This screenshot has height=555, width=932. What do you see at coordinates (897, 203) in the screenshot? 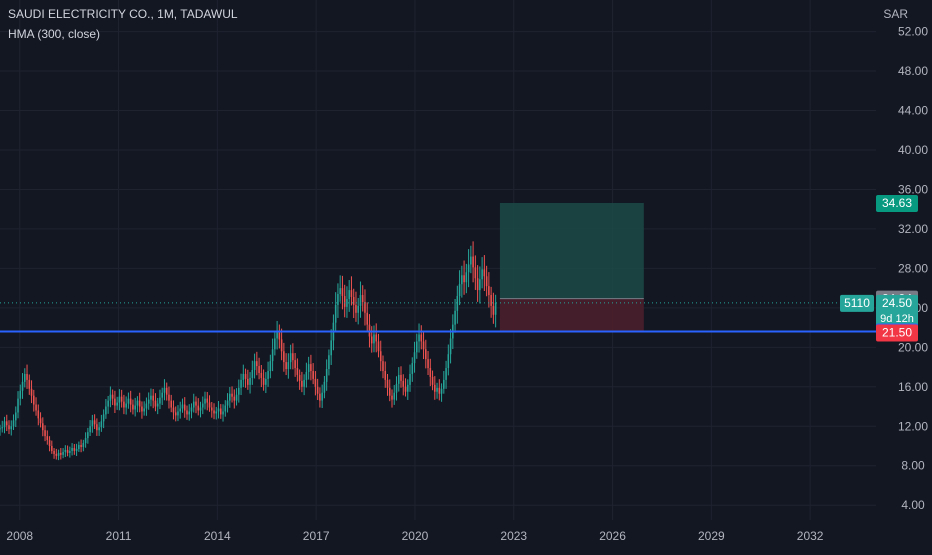
I see `price-badge-label: 34.63` at bounding box center [897, 203].